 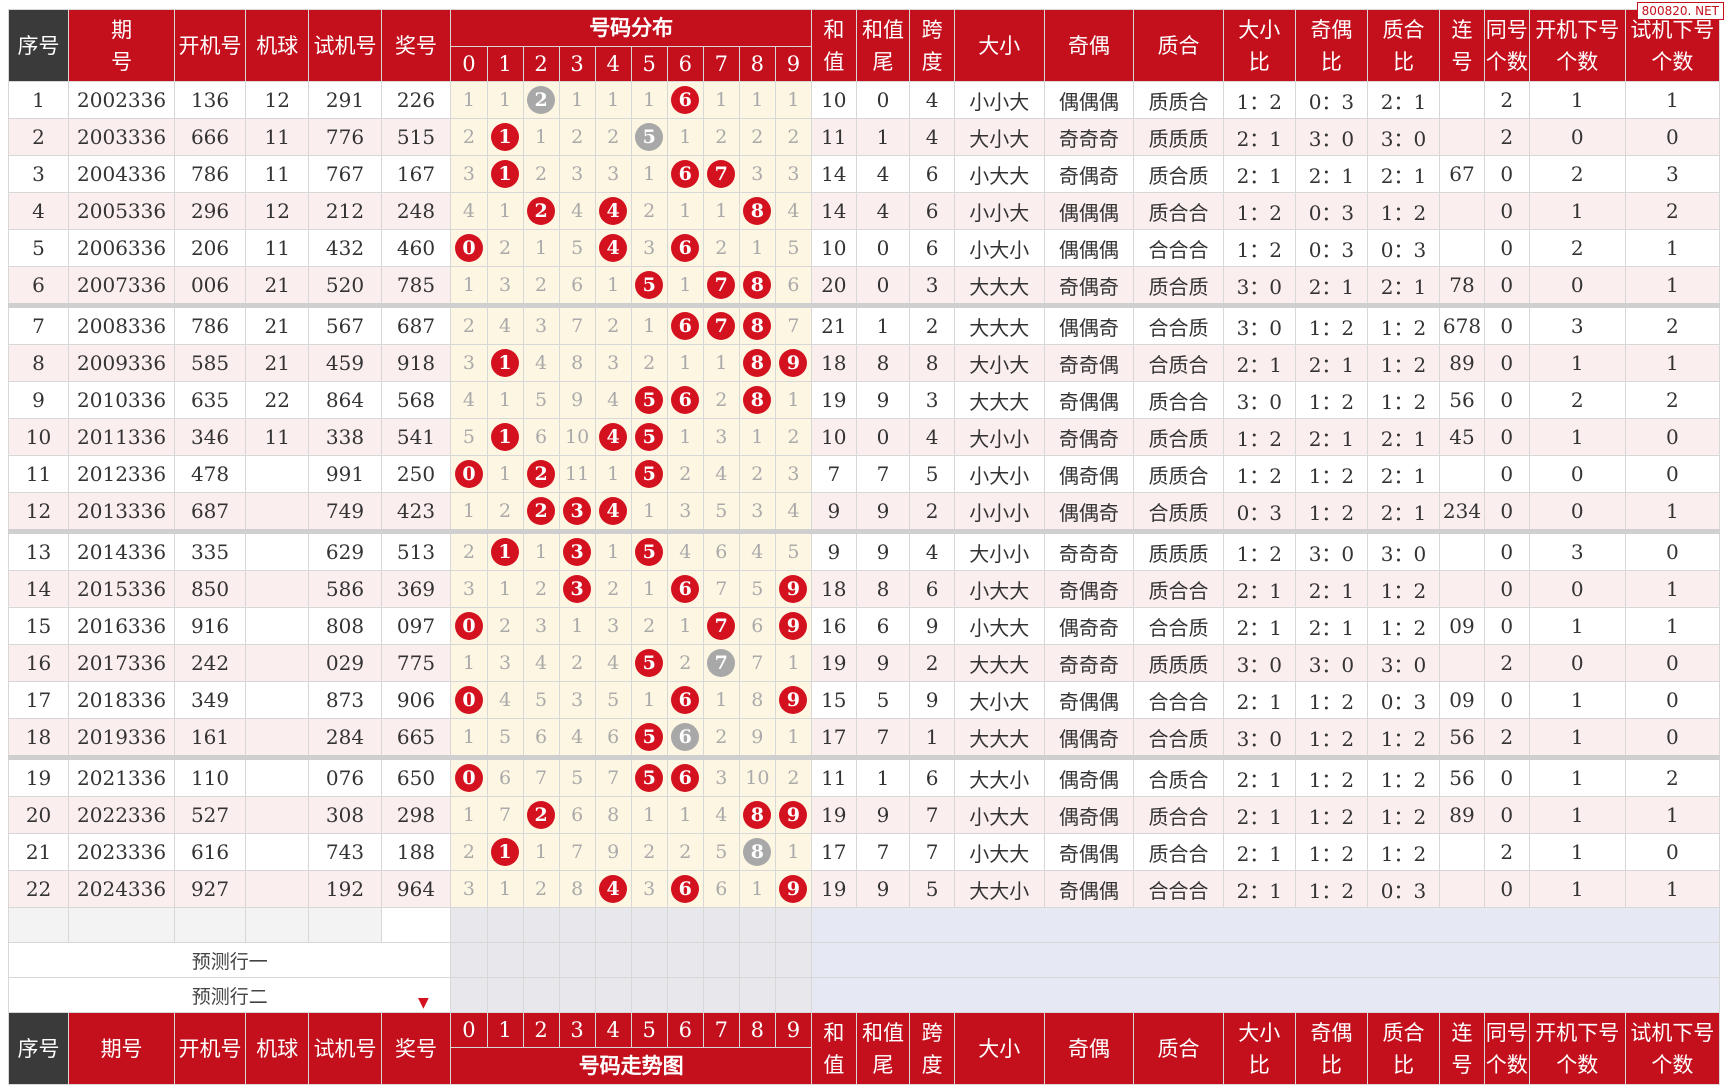 What do you see at coordinates (721, 248) in the screenshot?
I see `dist-cell-7: 2` at bounding box center [721, 248].